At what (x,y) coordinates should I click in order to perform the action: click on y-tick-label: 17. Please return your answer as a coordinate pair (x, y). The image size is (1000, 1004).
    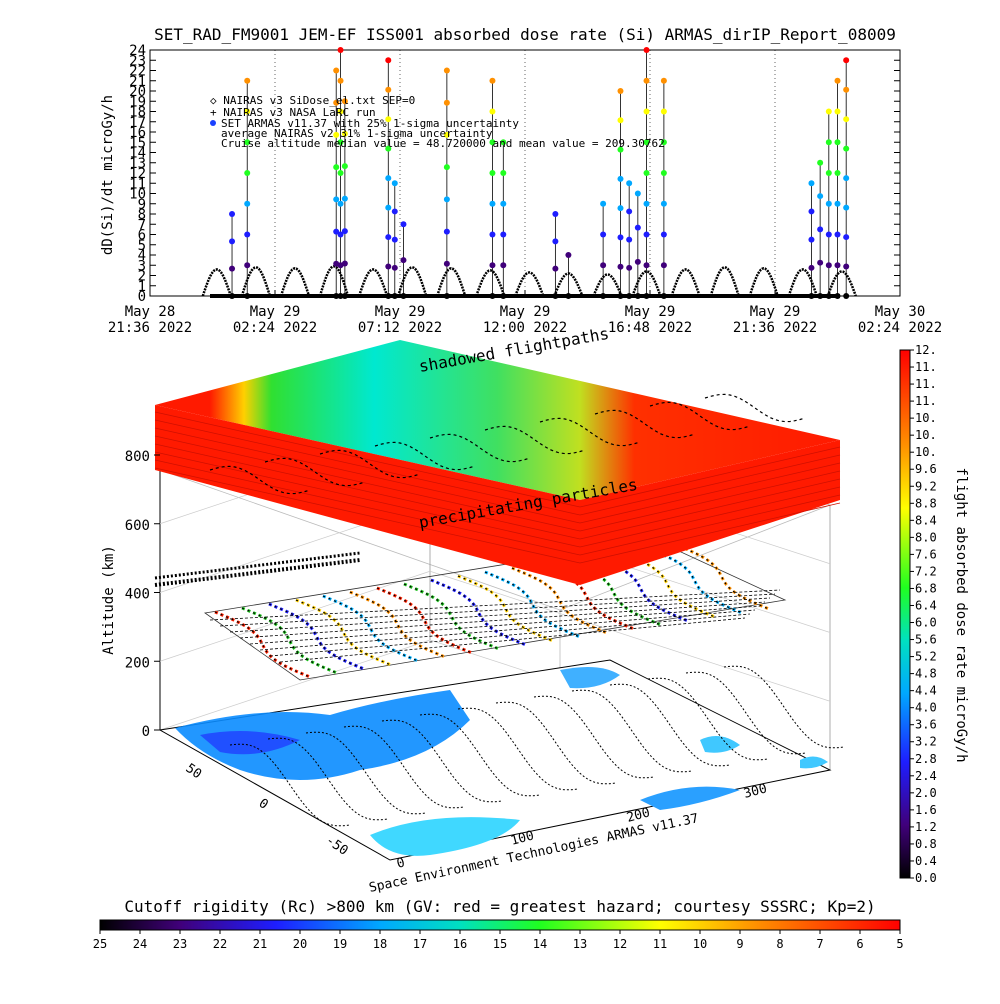
    Looking at the image, I should click on (137, 123).